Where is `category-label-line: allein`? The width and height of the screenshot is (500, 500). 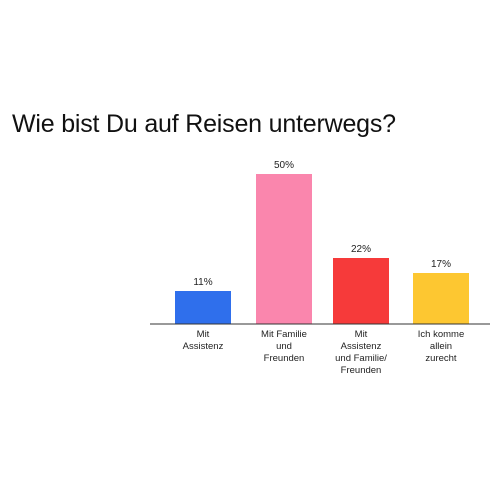
category-label-line: allein is located at coordinates (441, 346).